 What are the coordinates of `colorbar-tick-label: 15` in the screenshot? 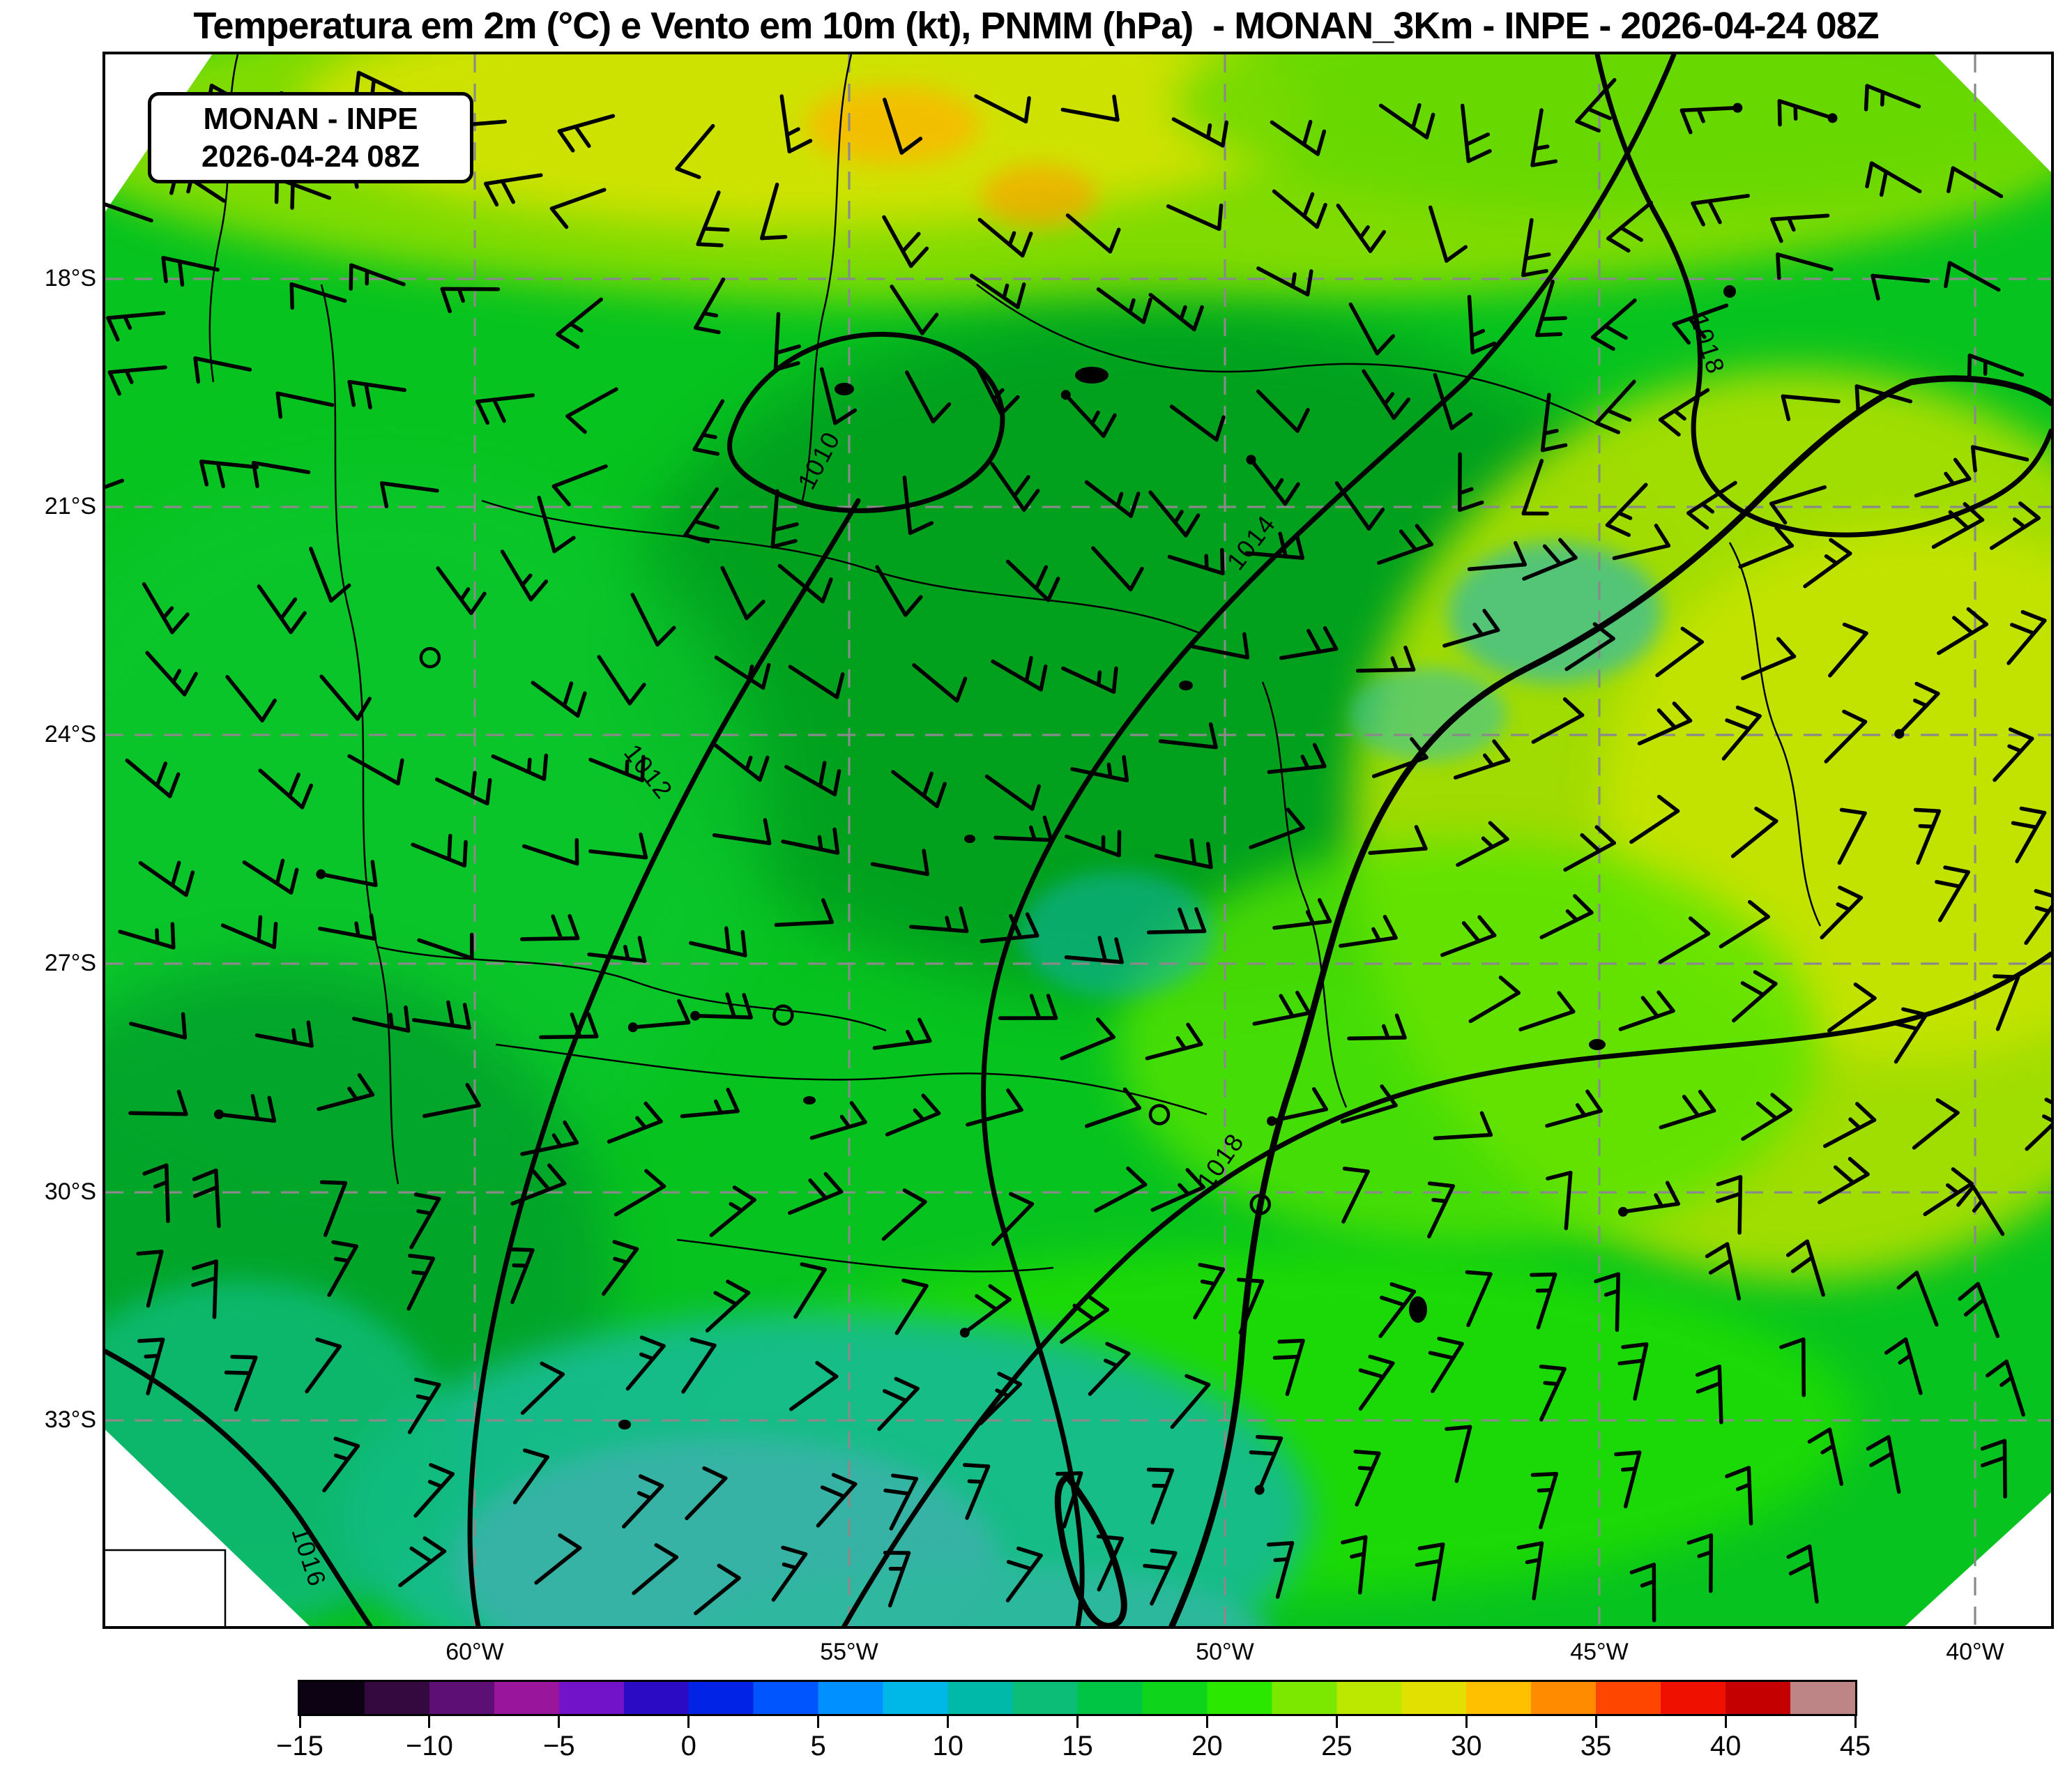 It's located at (1077, 1746).